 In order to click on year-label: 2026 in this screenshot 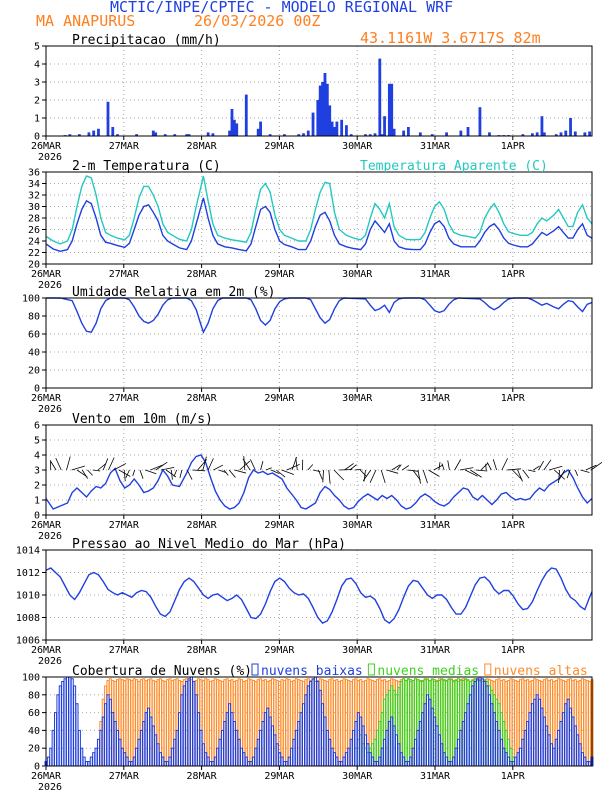, I will do `click(50, 157)`.